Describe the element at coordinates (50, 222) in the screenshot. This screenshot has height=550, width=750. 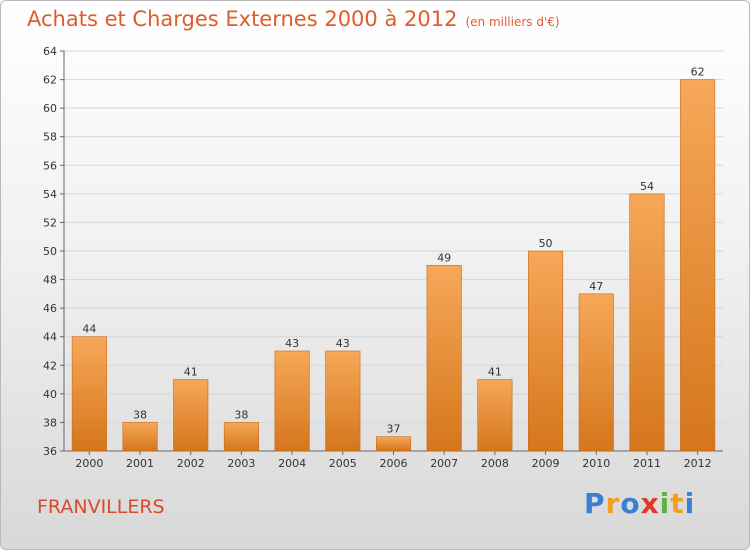
I see `y-tick-label: 52` at that location.